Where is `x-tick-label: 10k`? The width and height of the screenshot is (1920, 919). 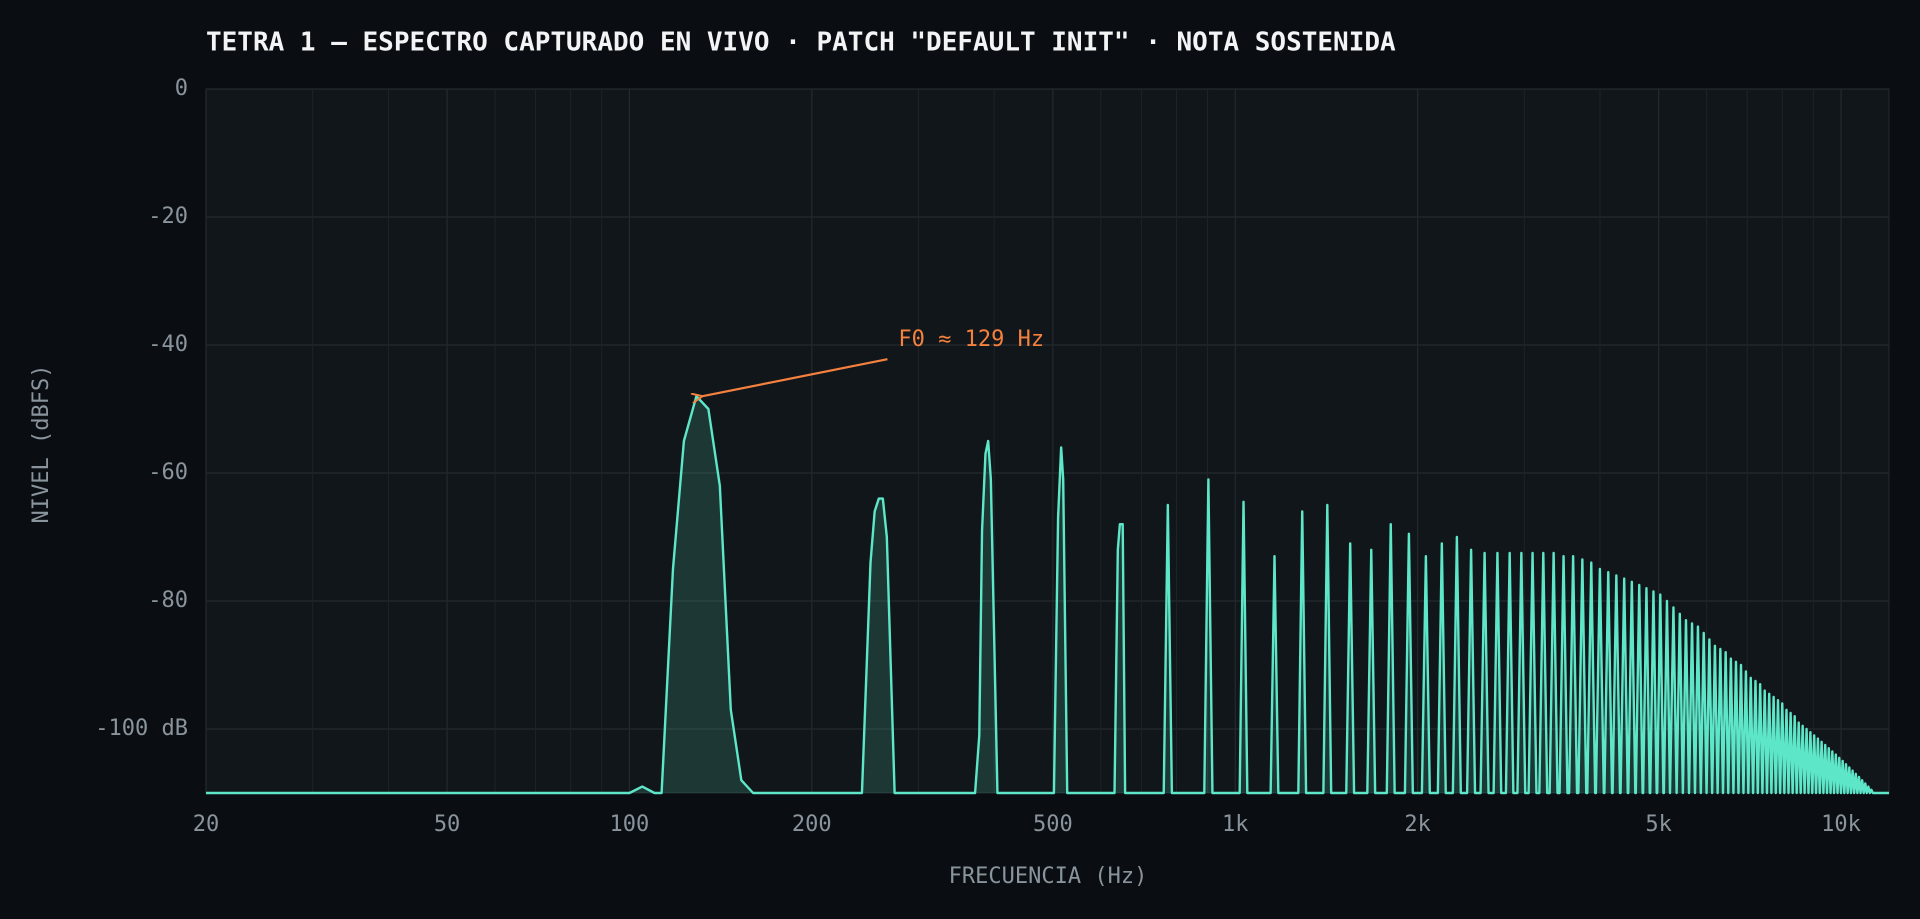 x-tick-label: 10k is located at coordinates (1841, 824).